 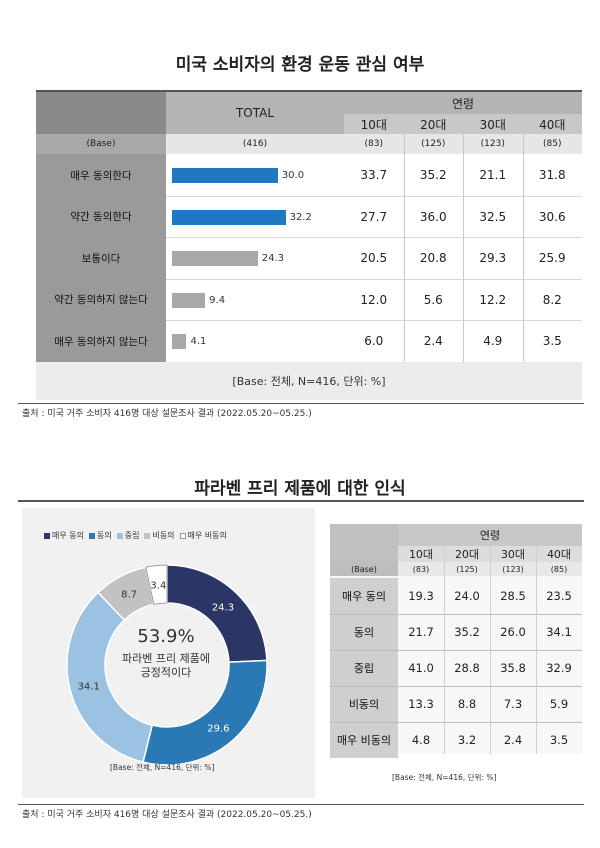 I want to click on total-bar-value: 24.3, so click(x=272, y=259).